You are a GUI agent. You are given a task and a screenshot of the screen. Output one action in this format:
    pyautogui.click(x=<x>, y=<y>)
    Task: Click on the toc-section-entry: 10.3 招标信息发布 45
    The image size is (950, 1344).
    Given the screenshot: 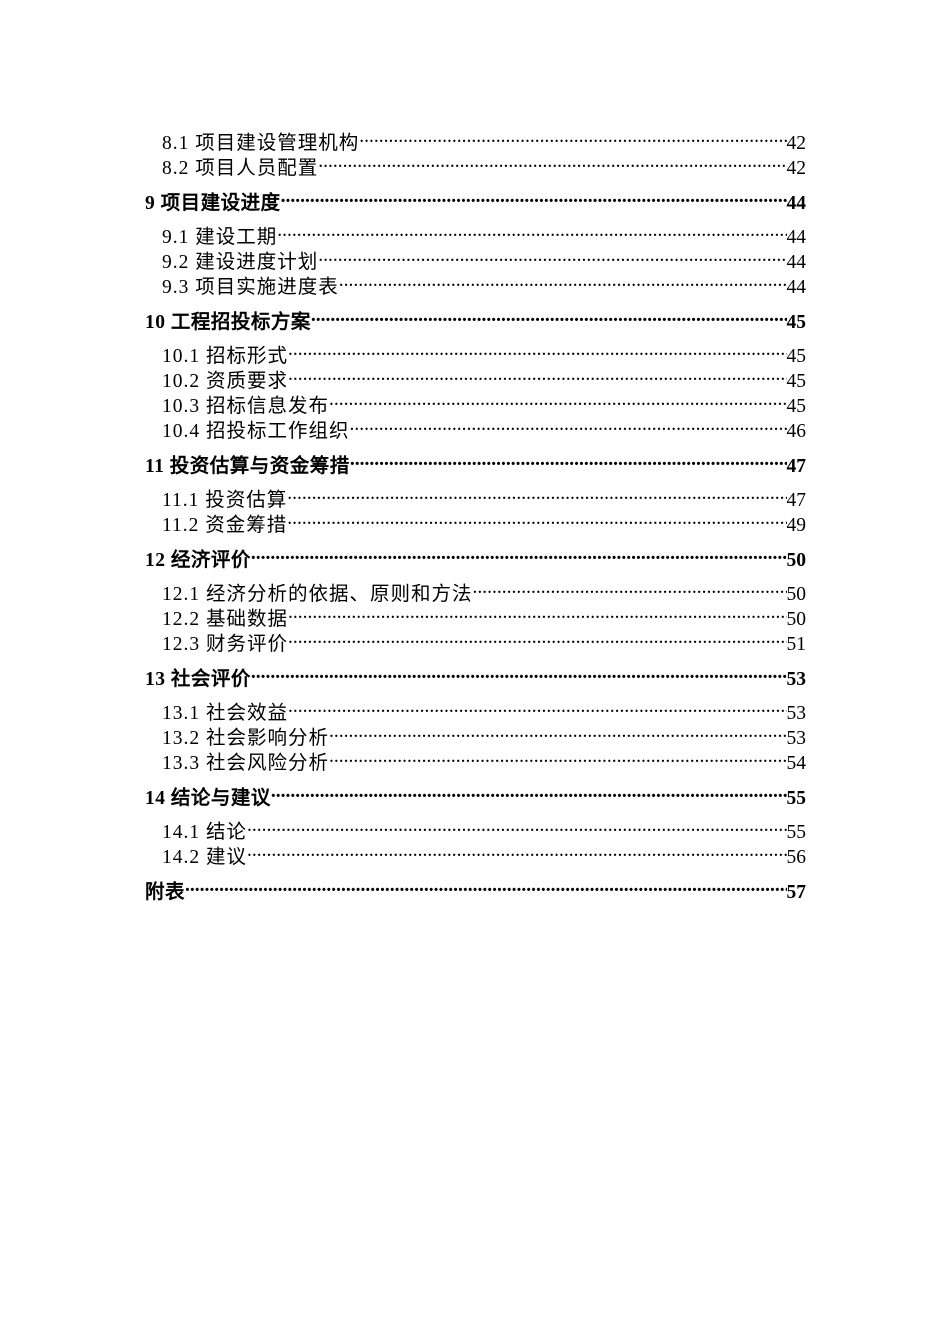 What is the action you would take?
    pyautogui.click(x=475, y=402)
    